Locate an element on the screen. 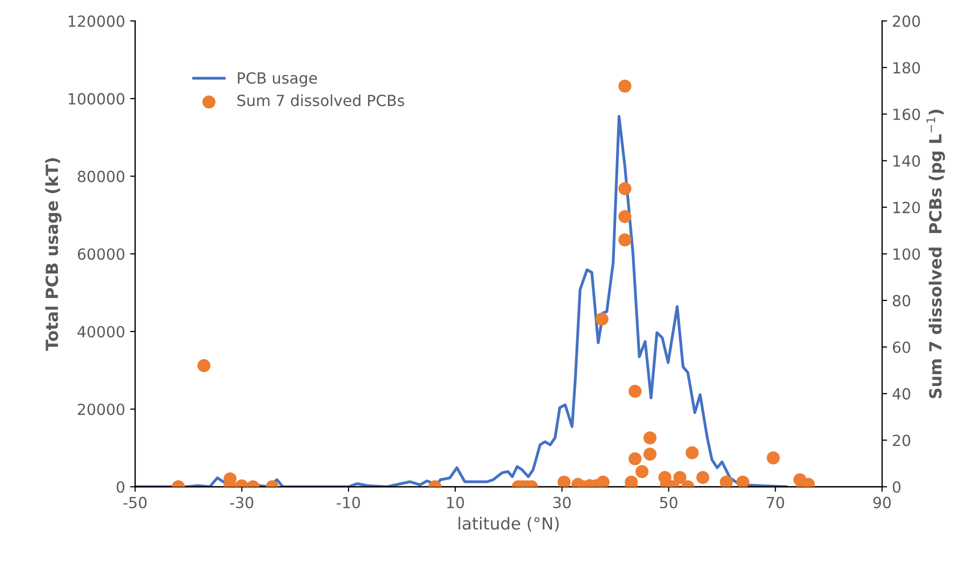 The image size is (979, 566). x-tick-label: 30 is located at coordinates (562, 502).